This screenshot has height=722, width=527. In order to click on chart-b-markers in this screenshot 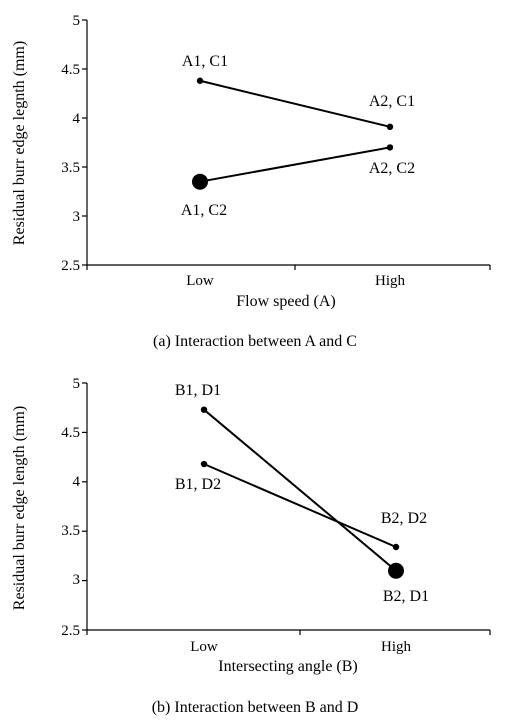, I will do `click(302, 492)`.